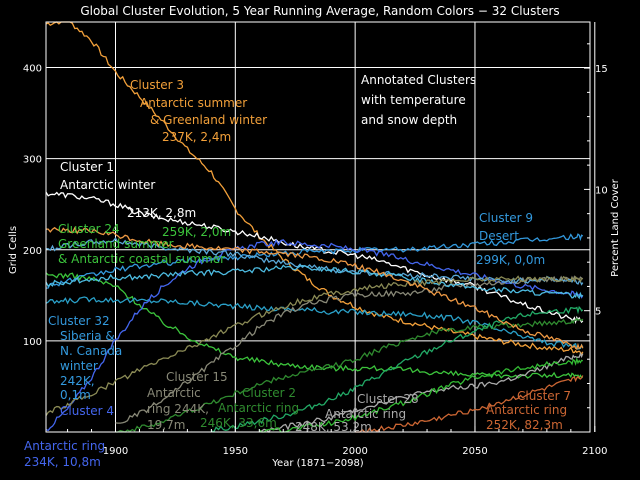 This screenshot has width=640, height=480. What do you see at coordinates (166, 425) in the screenshot?
I see `cluster-annotation-line: 19,7m` at bounding box center [166, 425].